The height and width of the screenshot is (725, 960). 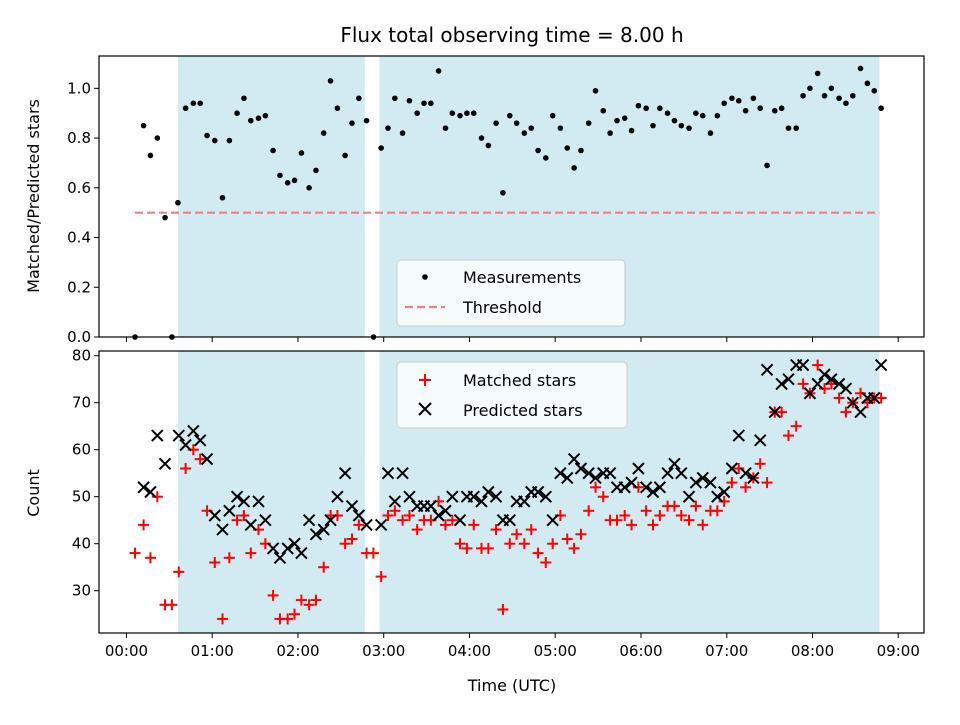 What do you see at coordinates (126, 651) in the screenshot?
I see `x-tick-label: 00:00` at bounding box center [126, 651].